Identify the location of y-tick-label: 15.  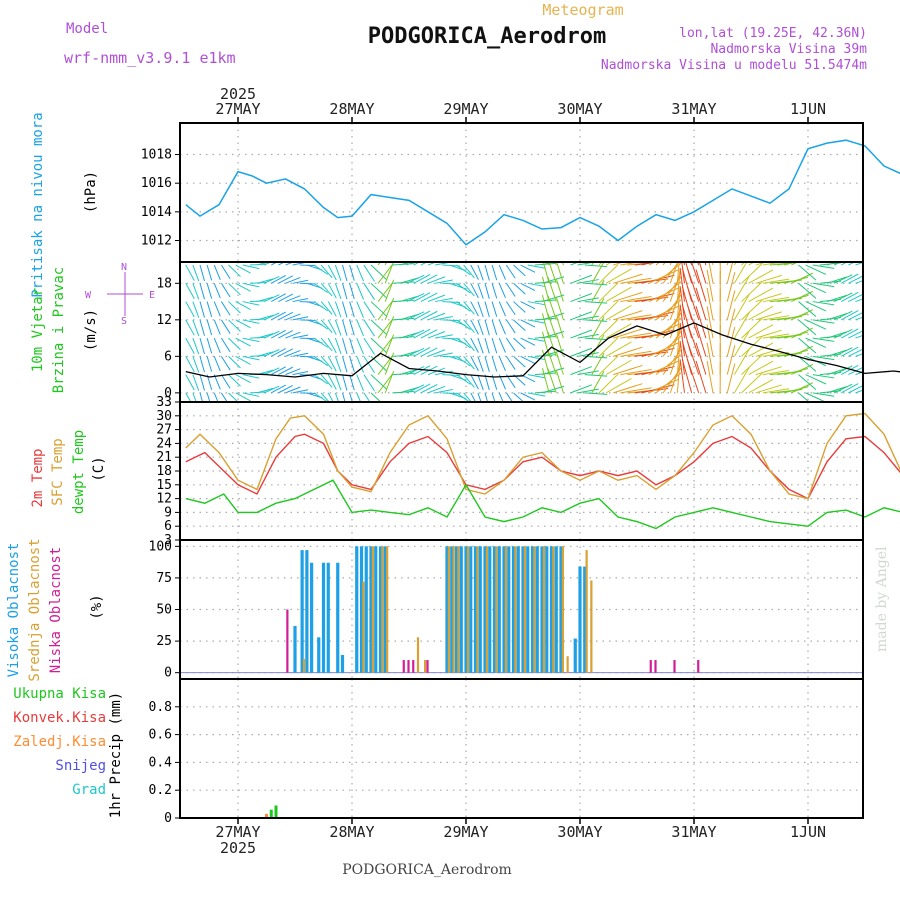
(164, 485).